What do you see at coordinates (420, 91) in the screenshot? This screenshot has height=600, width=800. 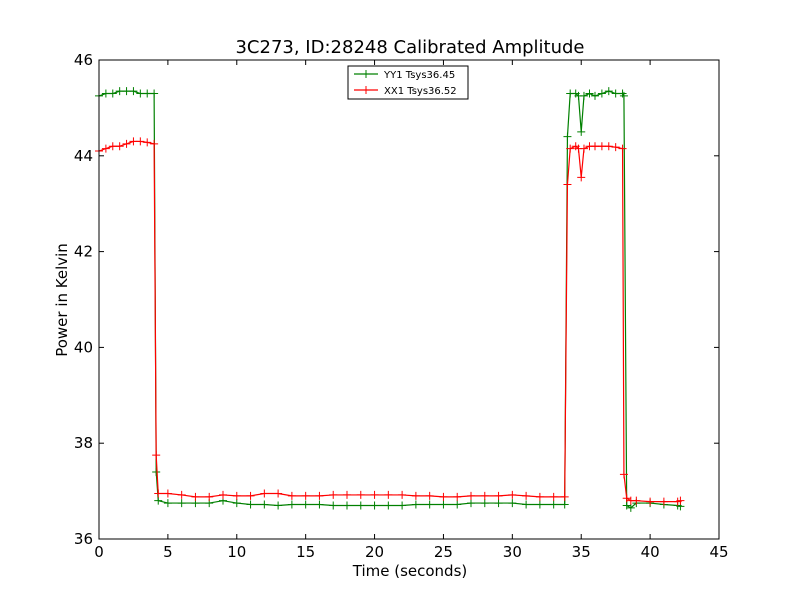 I see `legend-label: XX1 Tsys36.52` at bounding box center [420, 91].